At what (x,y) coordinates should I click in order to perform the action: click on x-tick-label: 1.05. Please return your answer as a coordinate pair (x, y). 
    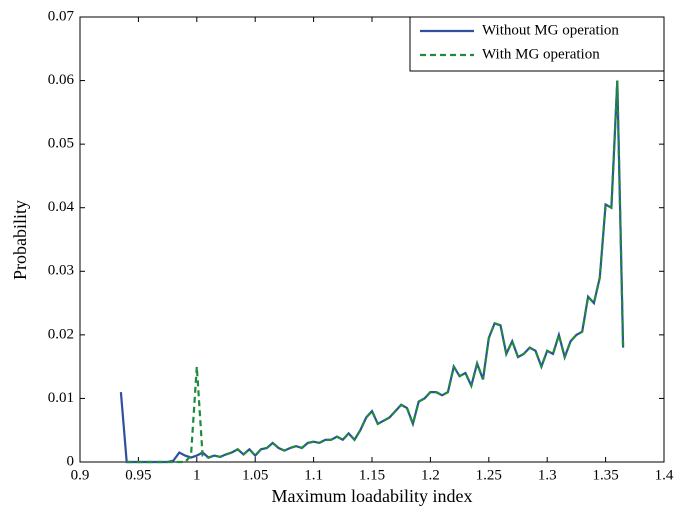
    Looking at the image, I should click on (255, 475).